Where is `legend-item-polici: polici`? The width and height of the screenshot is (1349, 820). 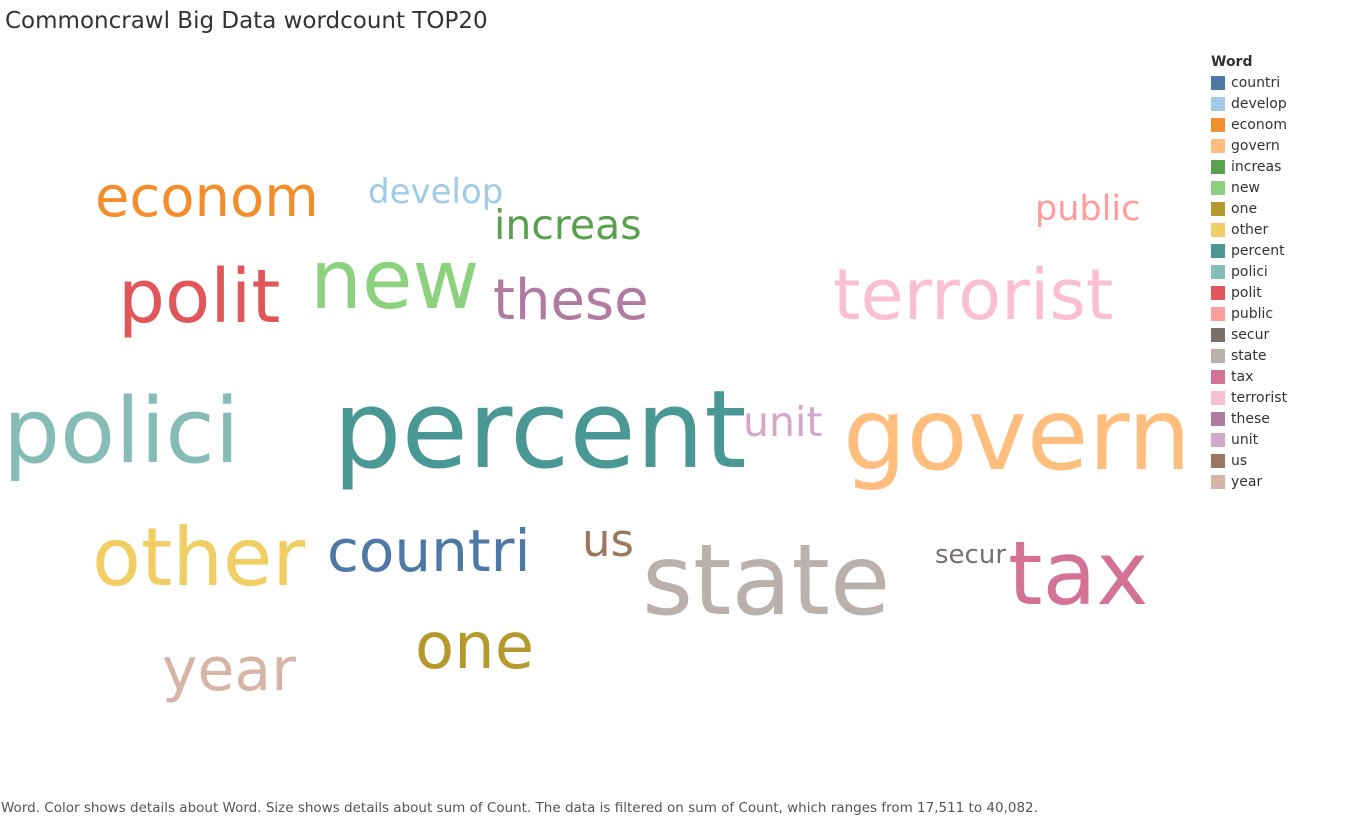
legend-item-polici: polici is located at coordinates (1276, 271).